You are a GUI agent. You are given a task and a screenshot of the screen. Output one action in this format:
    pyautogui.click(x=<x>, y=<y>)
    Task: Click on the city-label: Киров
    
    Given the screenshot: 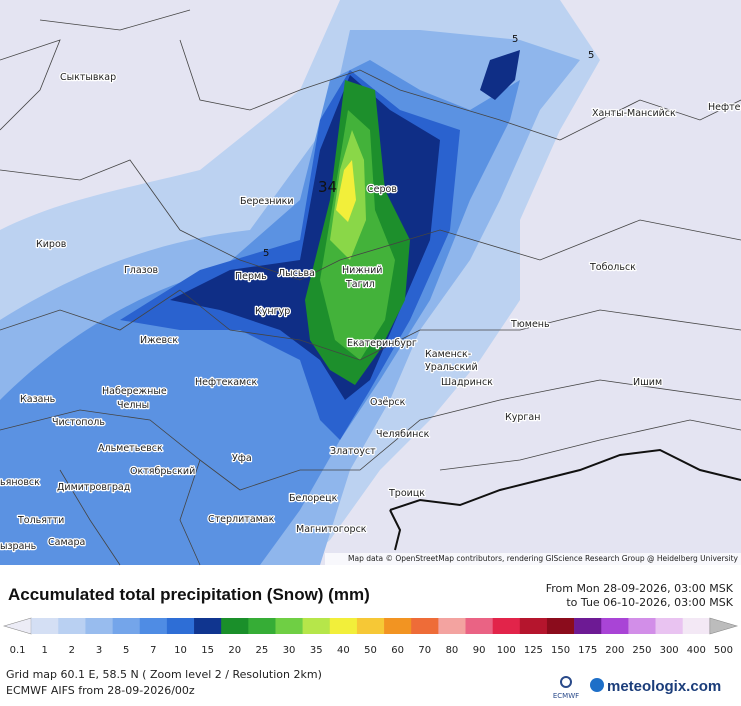 What is the action you would take?
    pyautogui.click(x=51, y=244)
    